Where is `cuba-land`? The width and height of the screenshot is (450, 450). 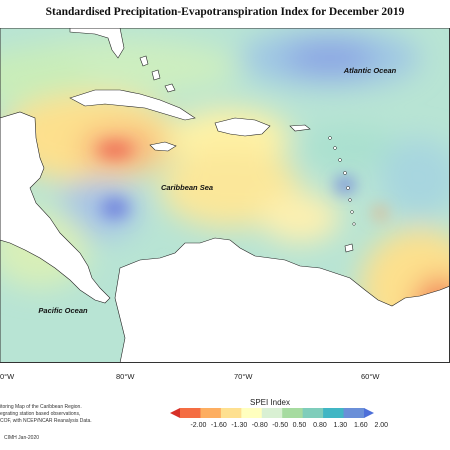
cuba-land is located at coordinates (132, 105).